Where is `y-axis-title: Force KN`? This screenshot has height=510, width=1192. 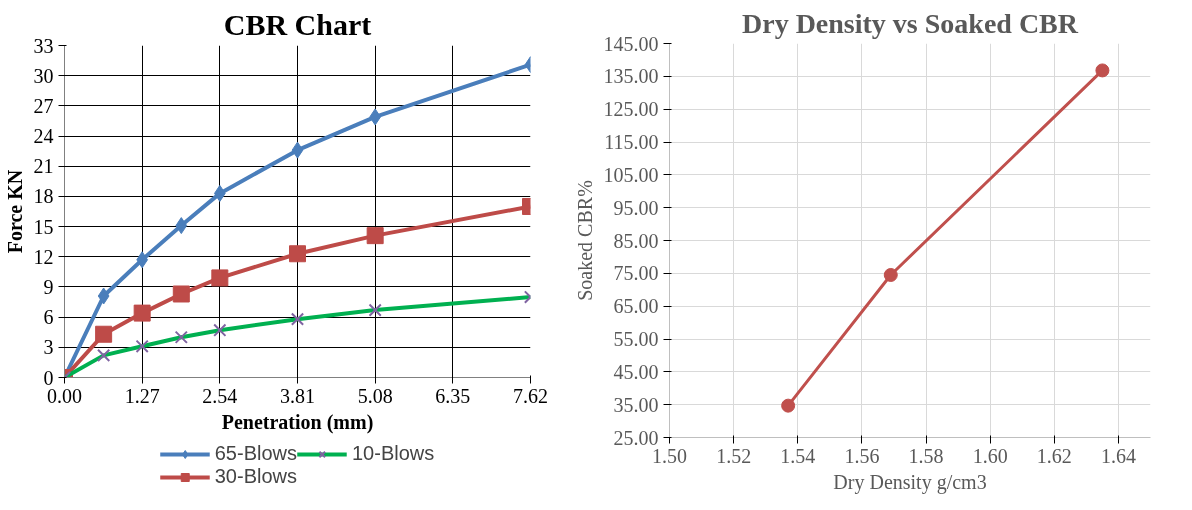
y-axis-title: Force KN is located at coordinates (14, 211).